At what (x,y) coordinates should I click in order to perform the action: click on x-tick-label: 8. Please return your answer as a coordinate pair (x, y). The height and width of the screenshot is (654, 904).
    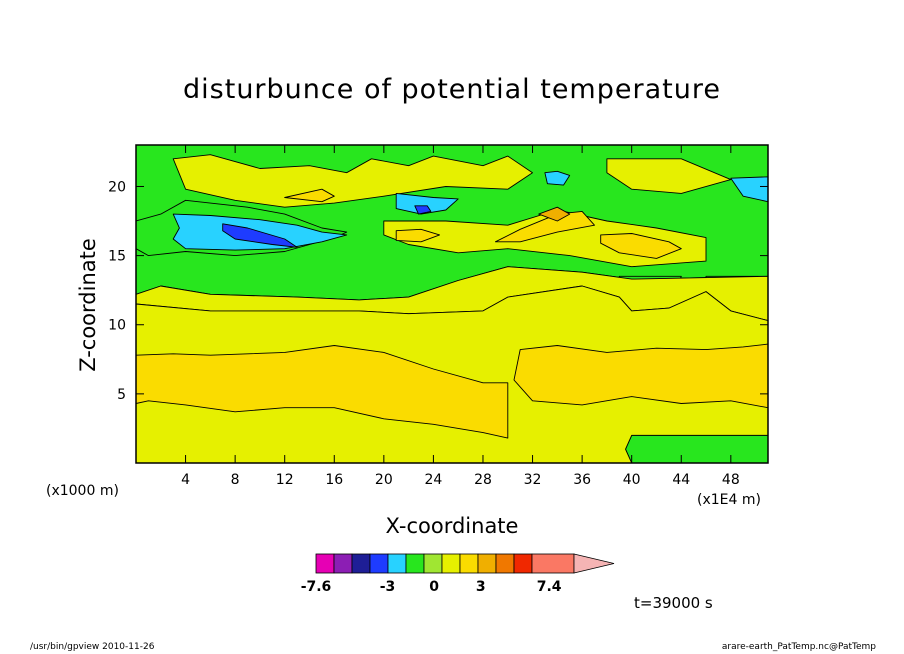
    Looking at the image, I should click on (235, 480).